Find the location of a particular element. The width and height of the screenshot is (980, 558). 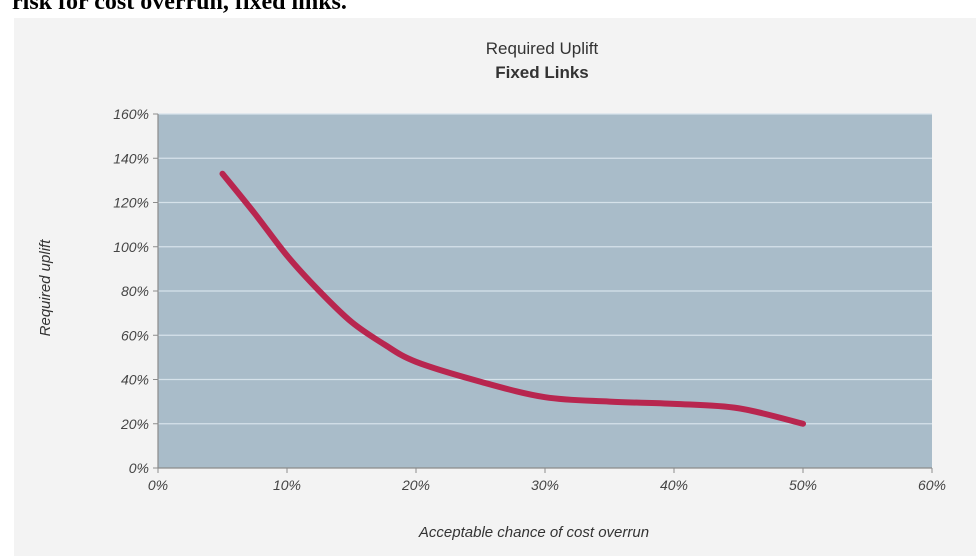

y-axis-ticks: 0% 20% 40% 60% 80% 100% 120% 140% 160% is located at coordinates (135, 291).